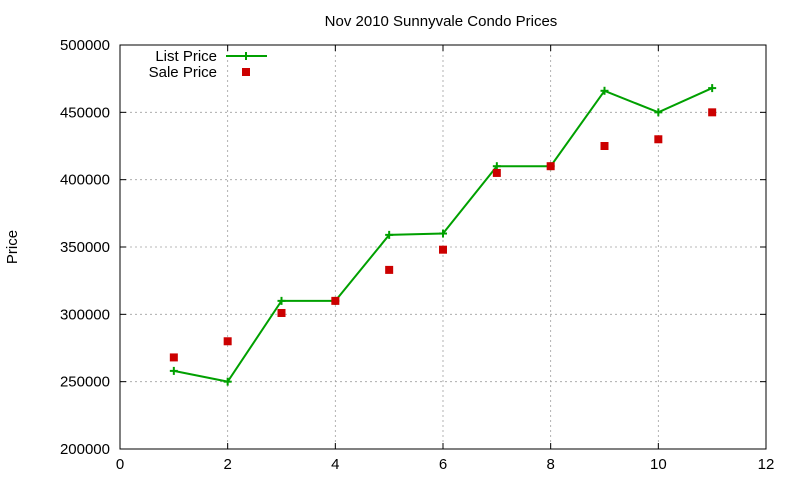  Describe the element at coordinates (85, 180) in the screenshot. I see `y-tick-label: 400000` at that location.